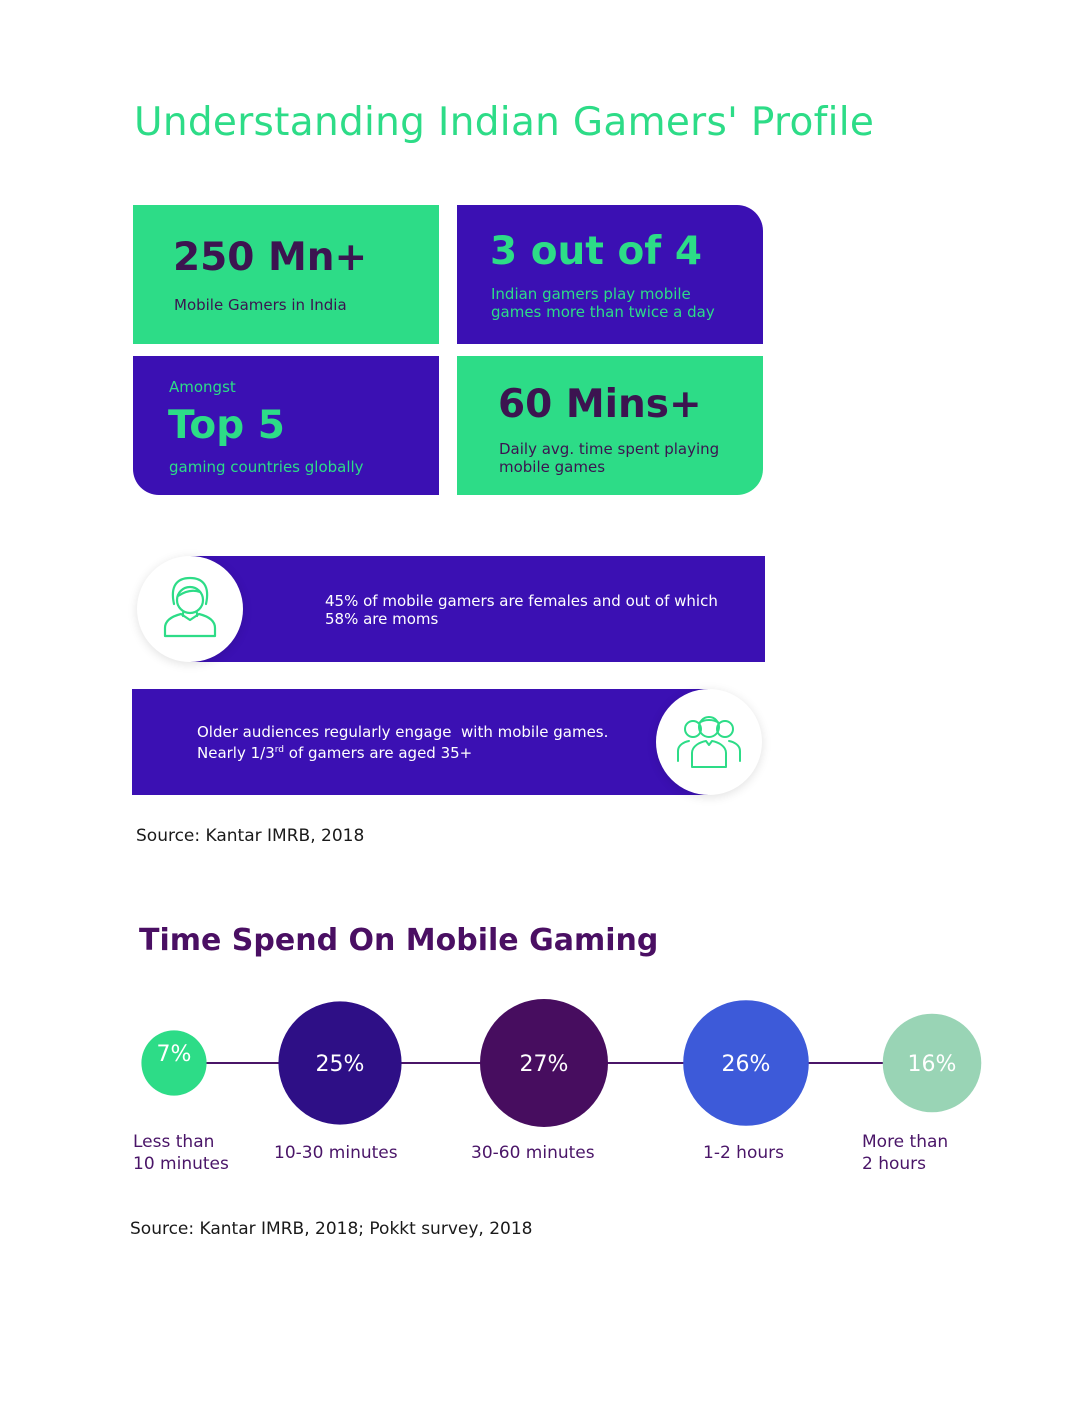 The image size is (1081, 1401). I want to click on category-label-line: 1-2 hours, so click(743, 1153).